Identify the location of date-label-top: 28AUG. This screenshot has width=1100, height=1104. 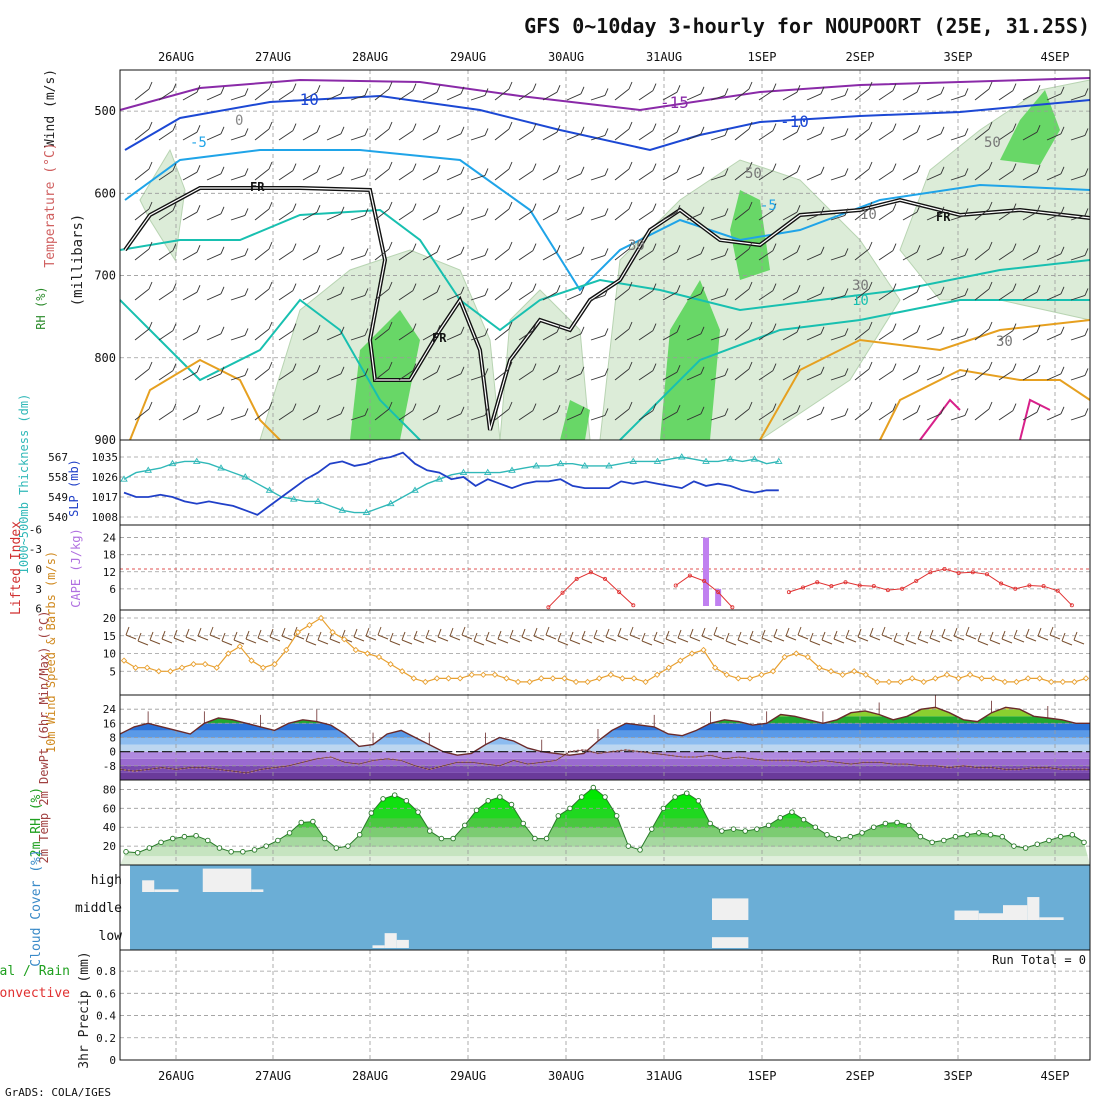
(370, 57).